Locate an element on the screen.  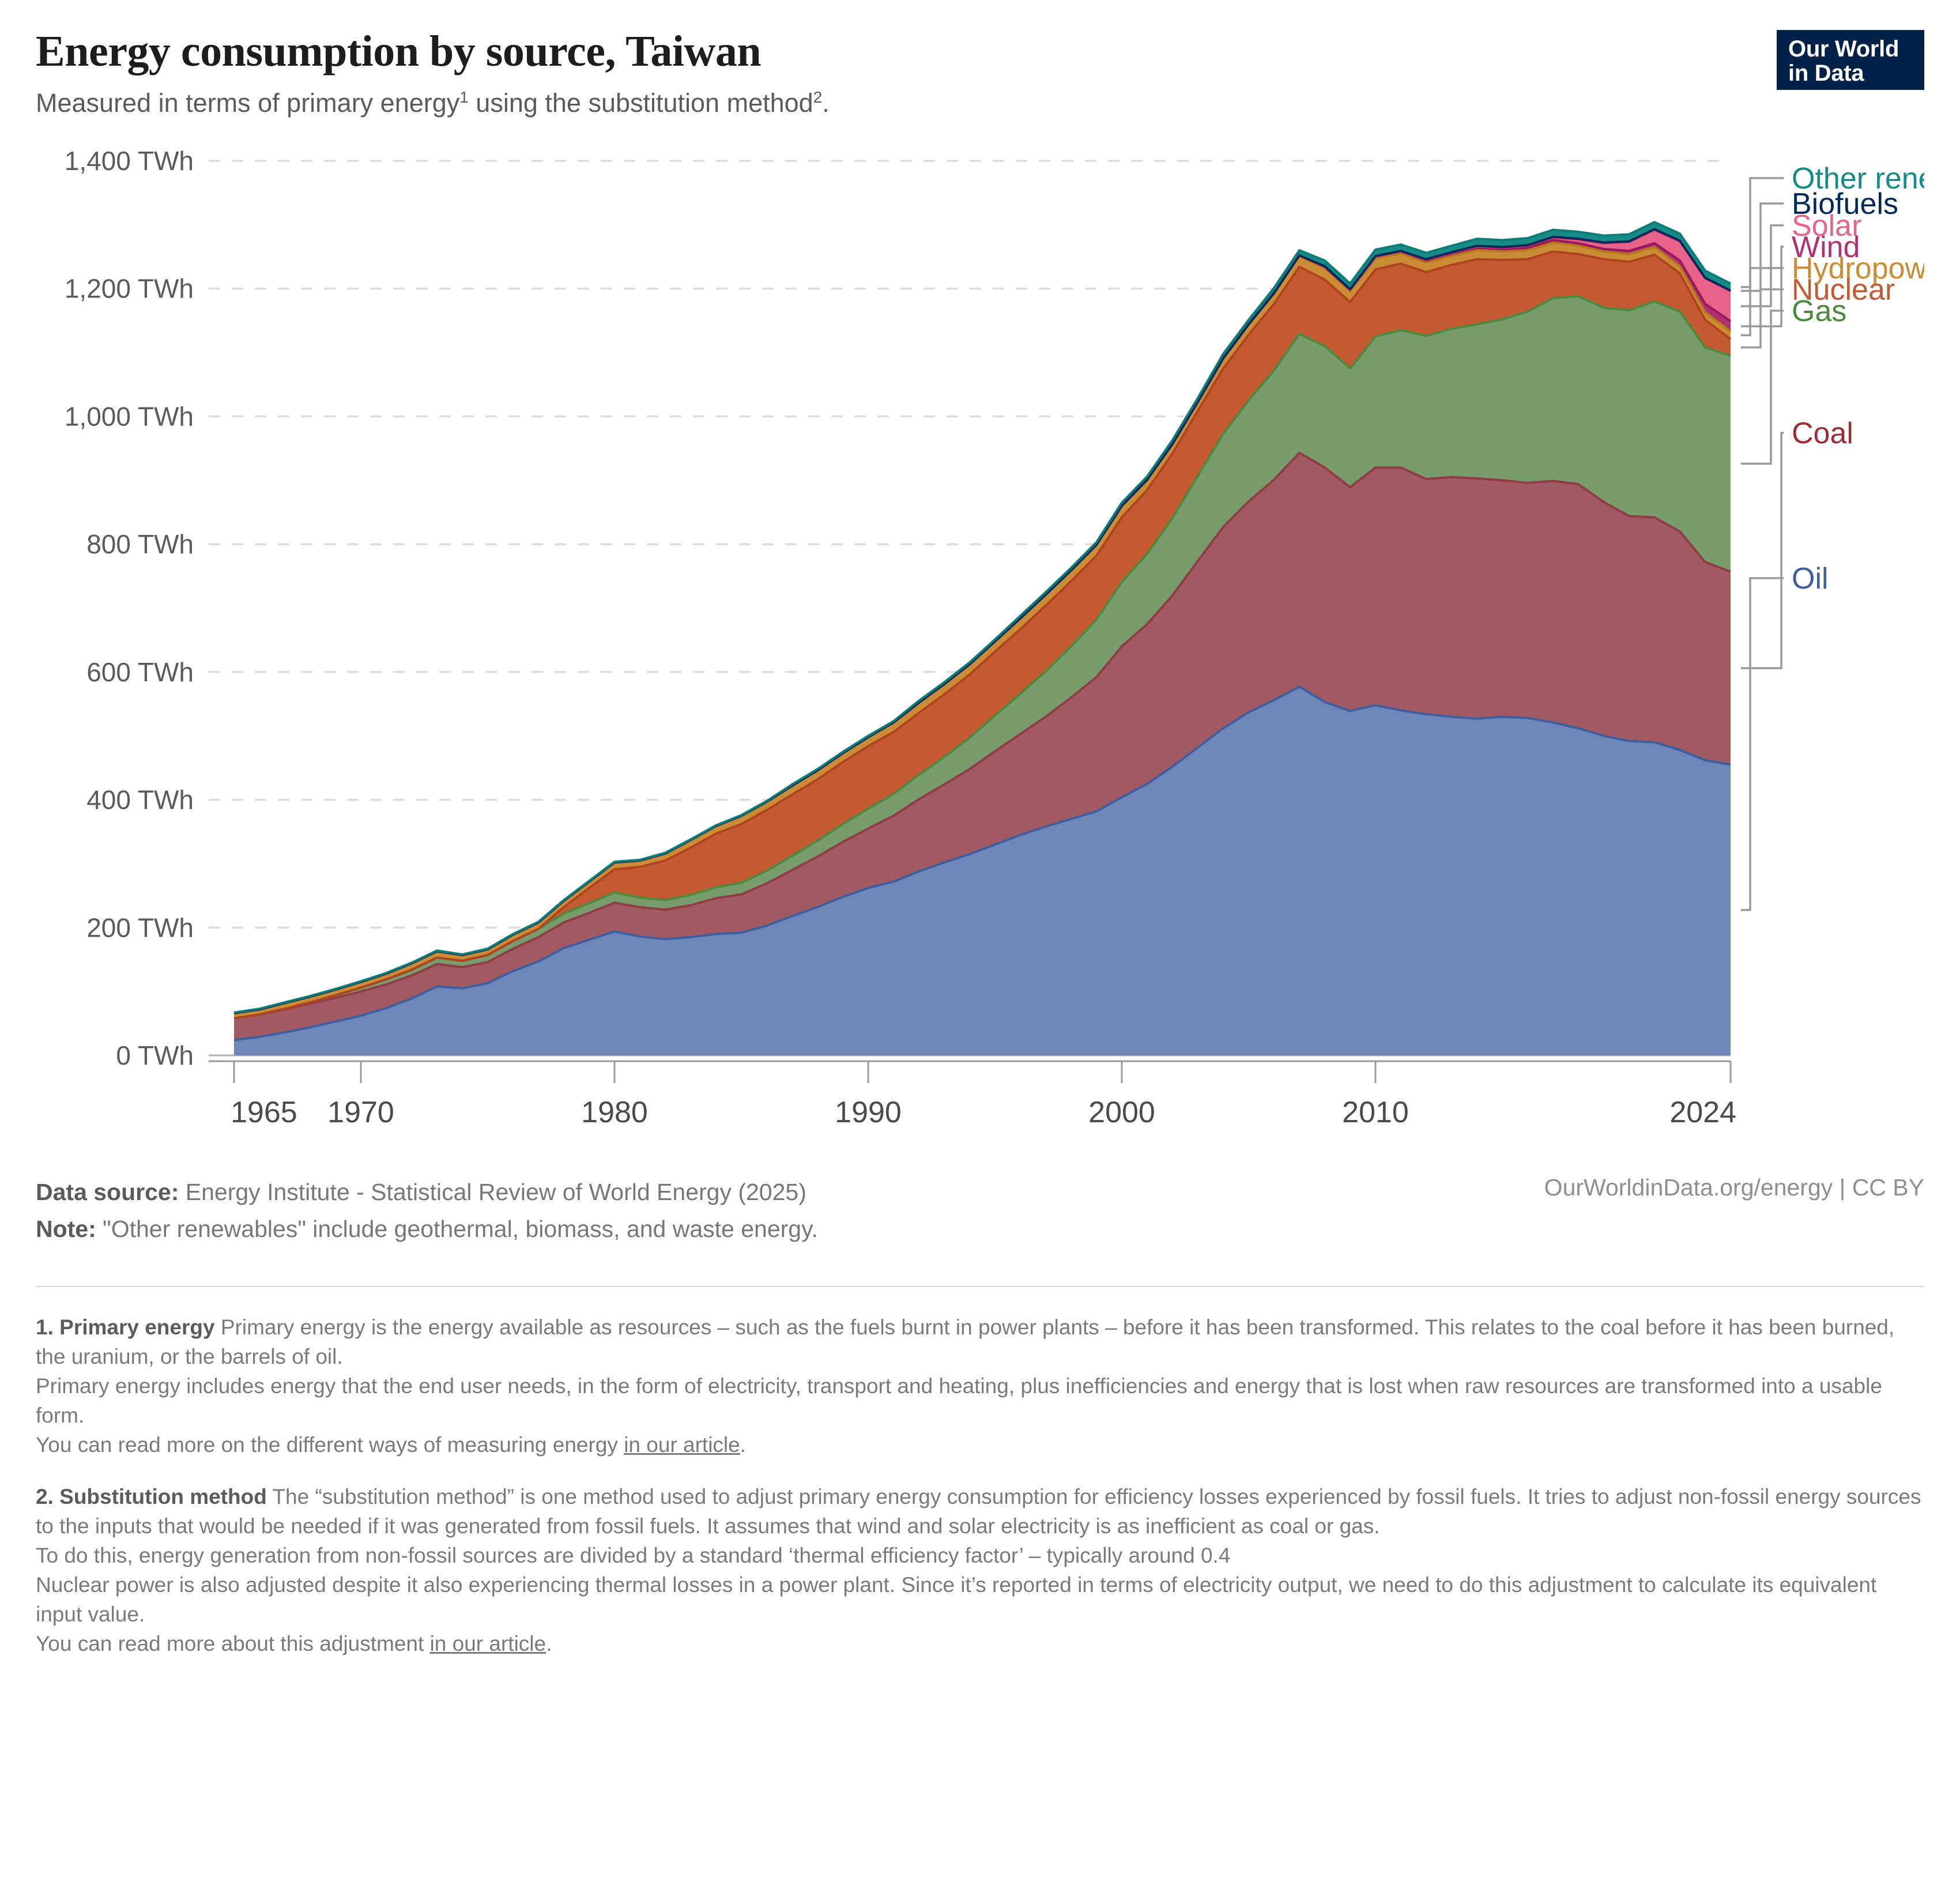
y-axis-tick-label: 800 TWh is located at coordinates (140, 544).